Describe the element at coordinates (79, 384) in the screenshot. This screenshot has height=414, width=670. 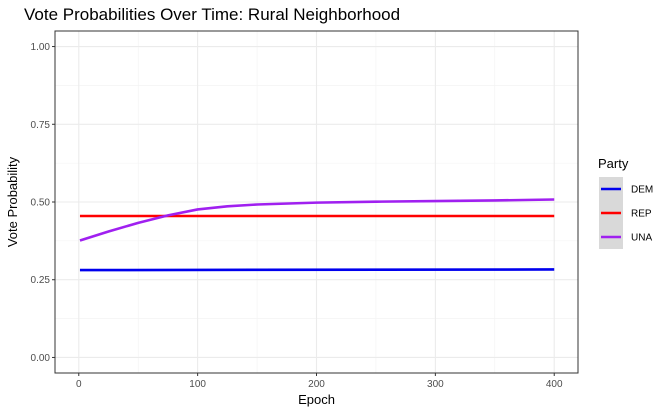
I see `x-tick-label: 0` at that location.